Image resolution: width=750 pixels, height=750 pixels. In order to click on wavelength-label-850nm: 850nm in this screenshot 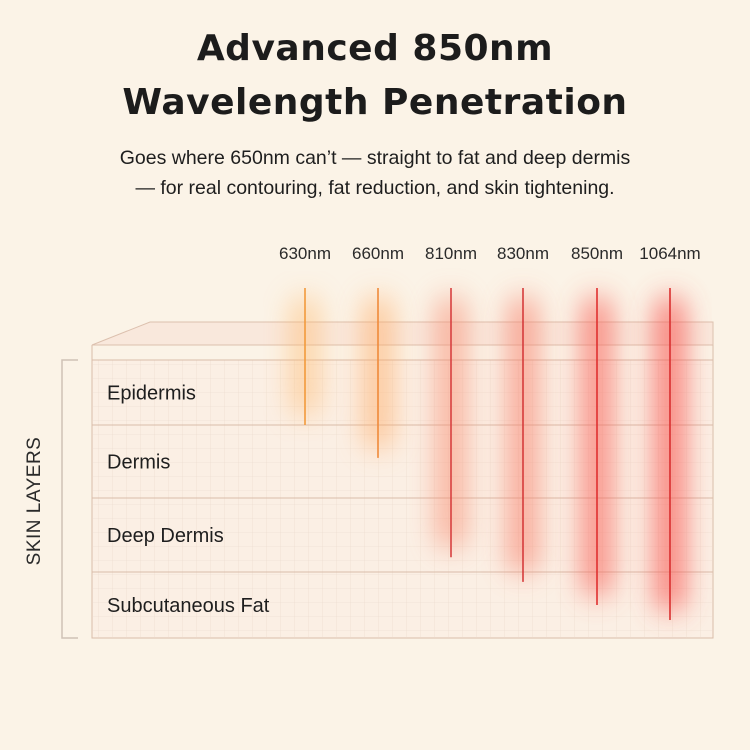, I will do `click(597, 253)`.